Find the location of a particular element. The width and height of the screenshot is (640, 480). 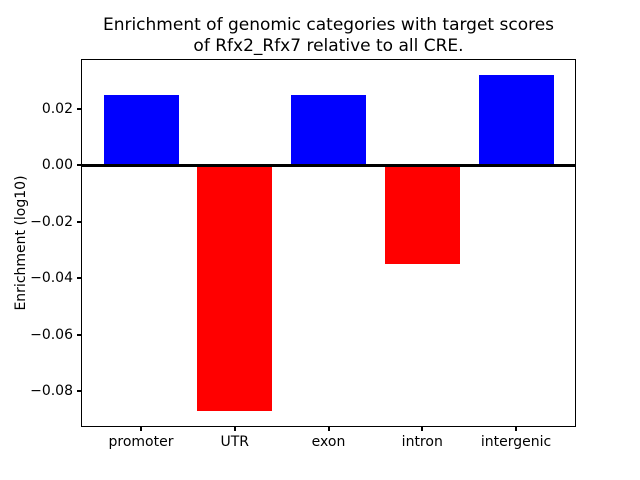

x-tick-label-exon: exon is located at coordinates (328, 442).